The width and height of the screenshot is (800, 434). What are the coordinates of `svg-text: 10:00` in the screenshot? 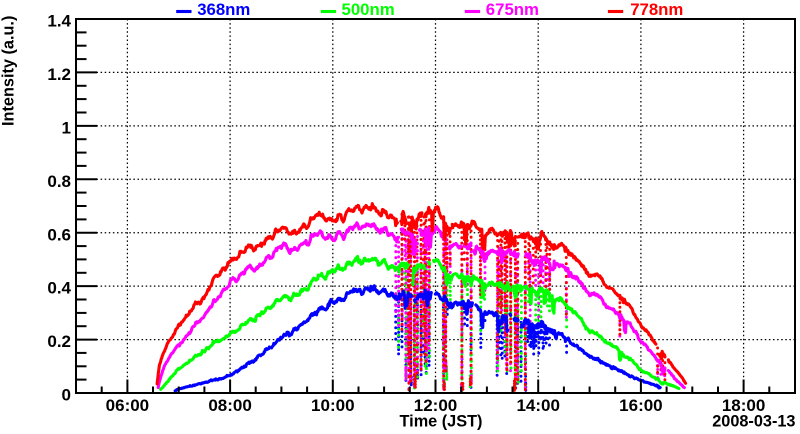 It's located at (332, 405).